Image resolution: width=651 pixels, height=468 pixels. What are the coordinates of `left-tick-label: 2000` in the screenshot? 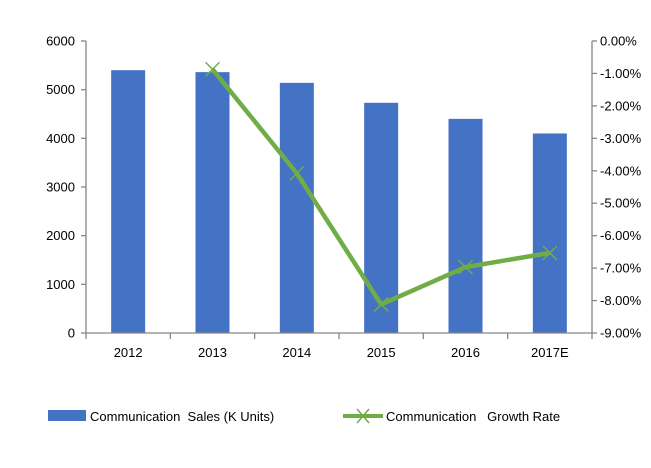 It's located at (60, 235).